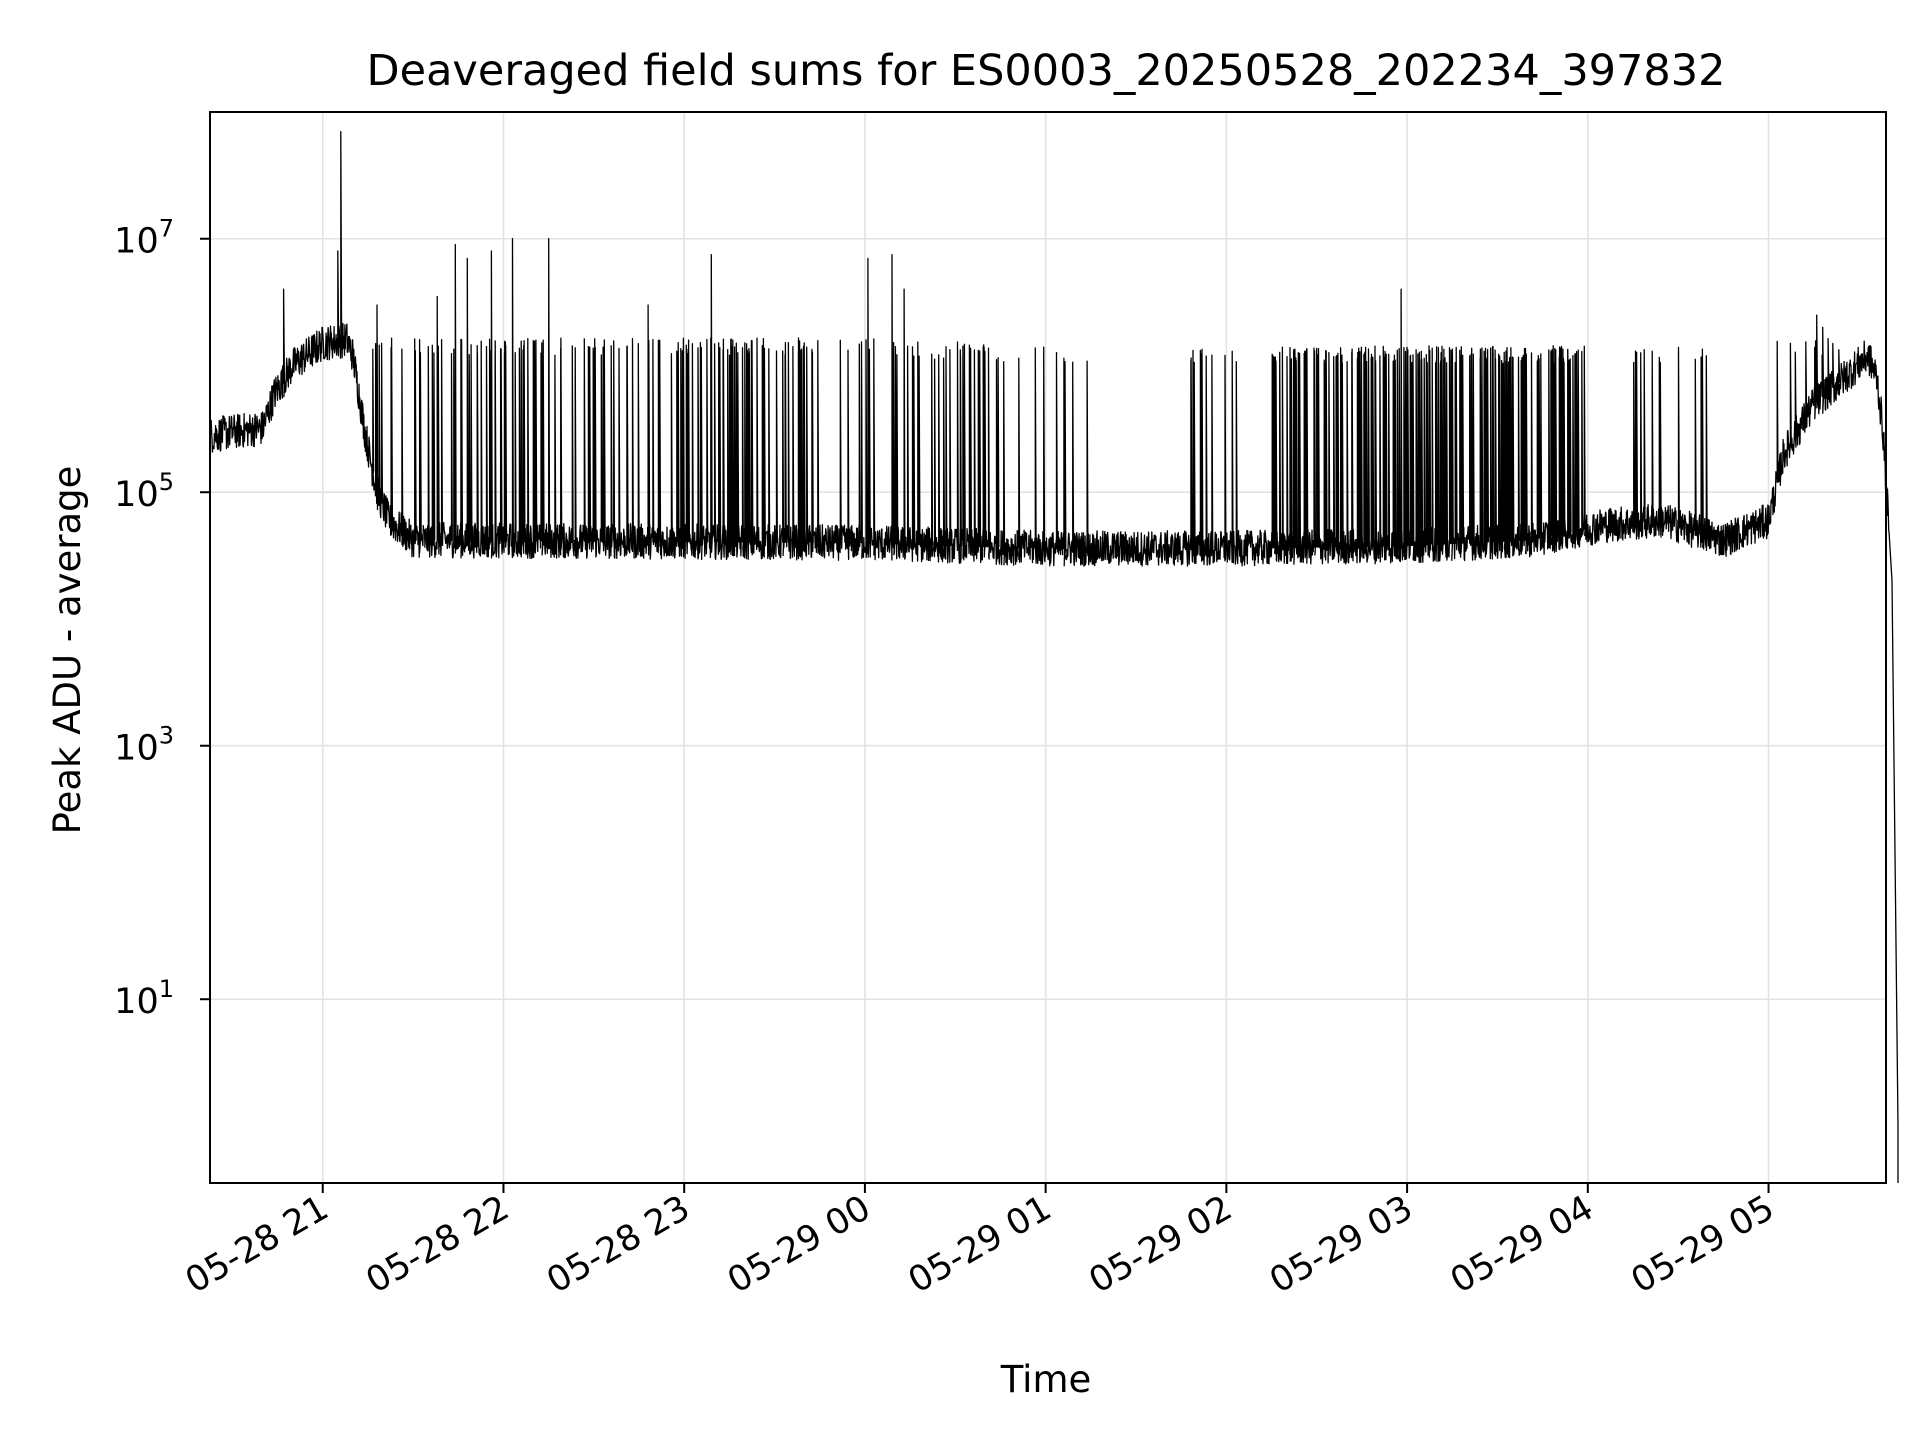 This screenshot has height=1440, width=1920. I want to click on y-tick-label: 10⁵, so click(144, 491).